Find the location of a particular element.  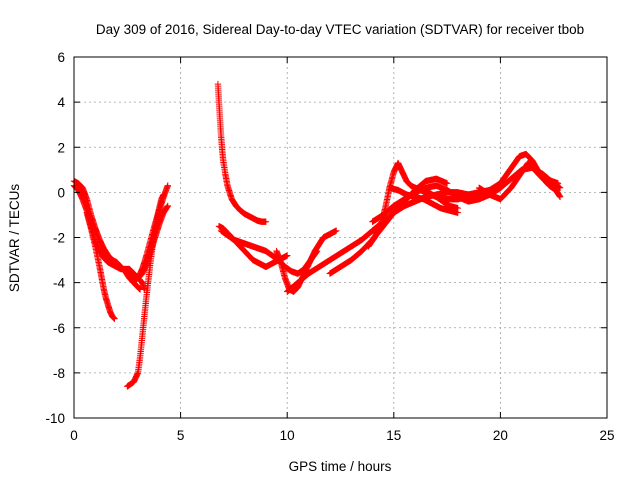

y-axis-label: SDTVAR / TECUs is located at coordinates (14, 238).